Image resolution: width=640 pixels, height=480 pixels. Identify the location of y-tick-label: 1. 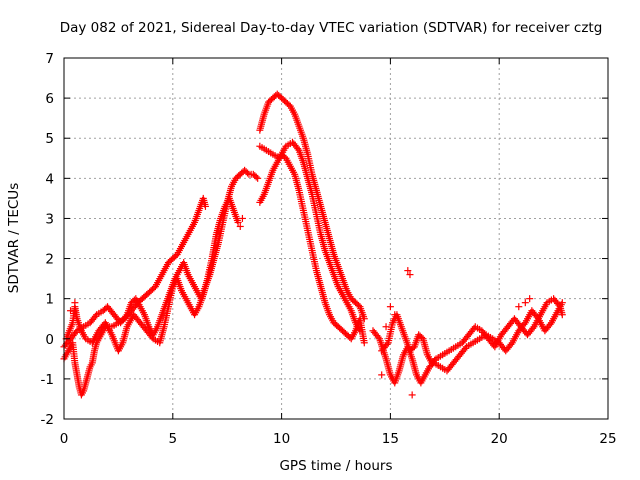
(49, 300).